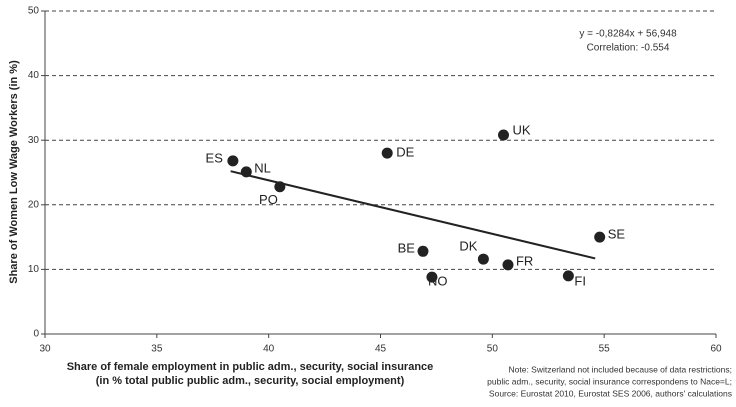 This screenshot has height=407, width=736. What do you see at coordinates (36, 334) in the screenshot?
I see `y-tick-label: 0` at bounding box center [36, 334].